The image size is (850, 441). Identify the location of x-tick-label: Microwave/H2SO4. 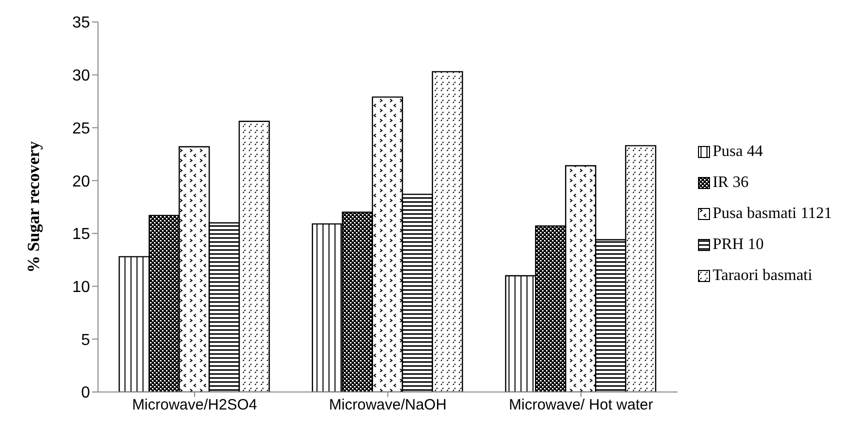
(195, 405).